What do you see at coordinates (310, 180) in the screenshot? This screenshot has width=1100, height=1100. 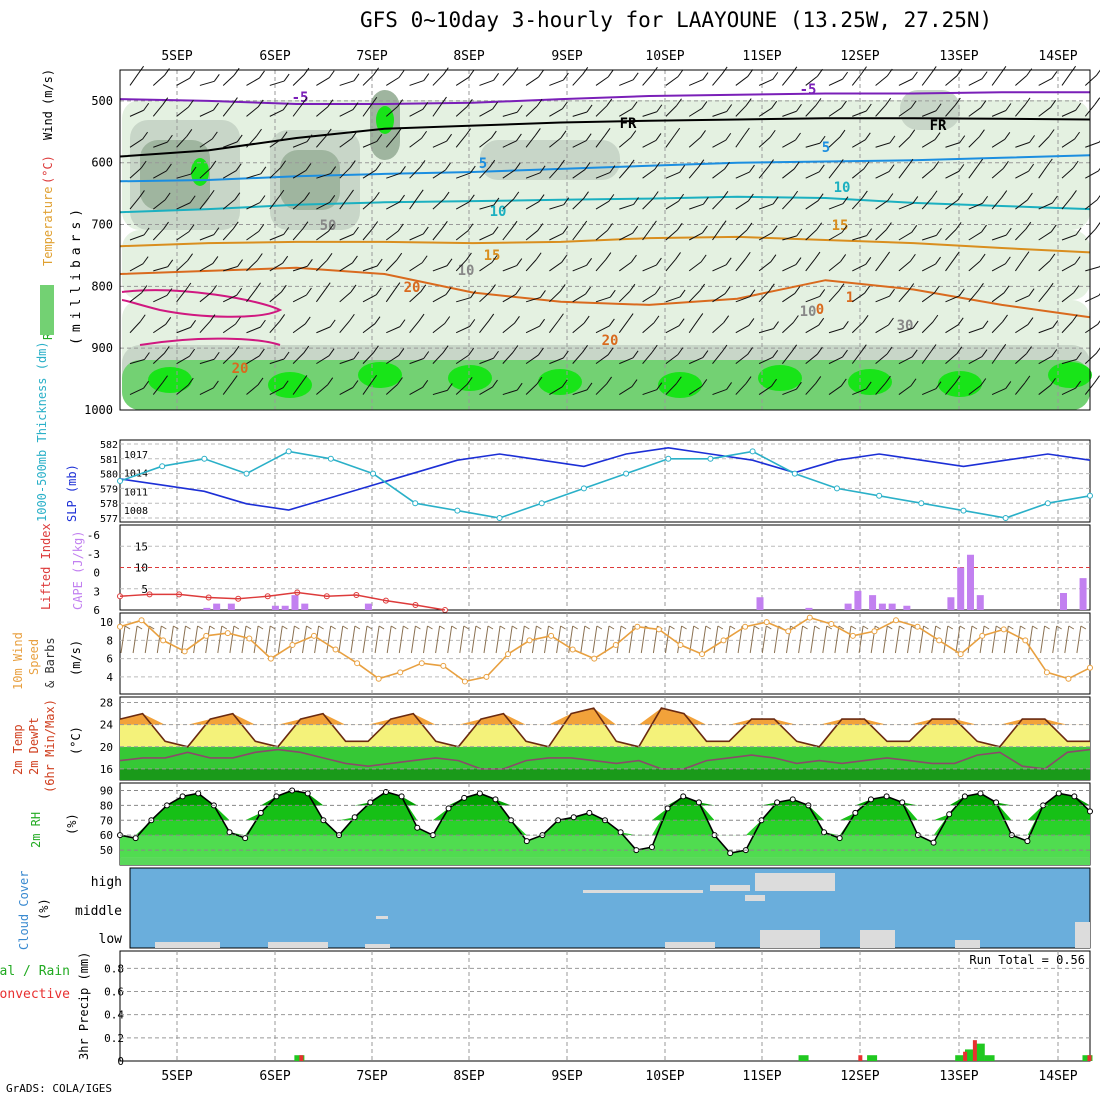 I see `rh-shade` at bounding box center [310, 180].